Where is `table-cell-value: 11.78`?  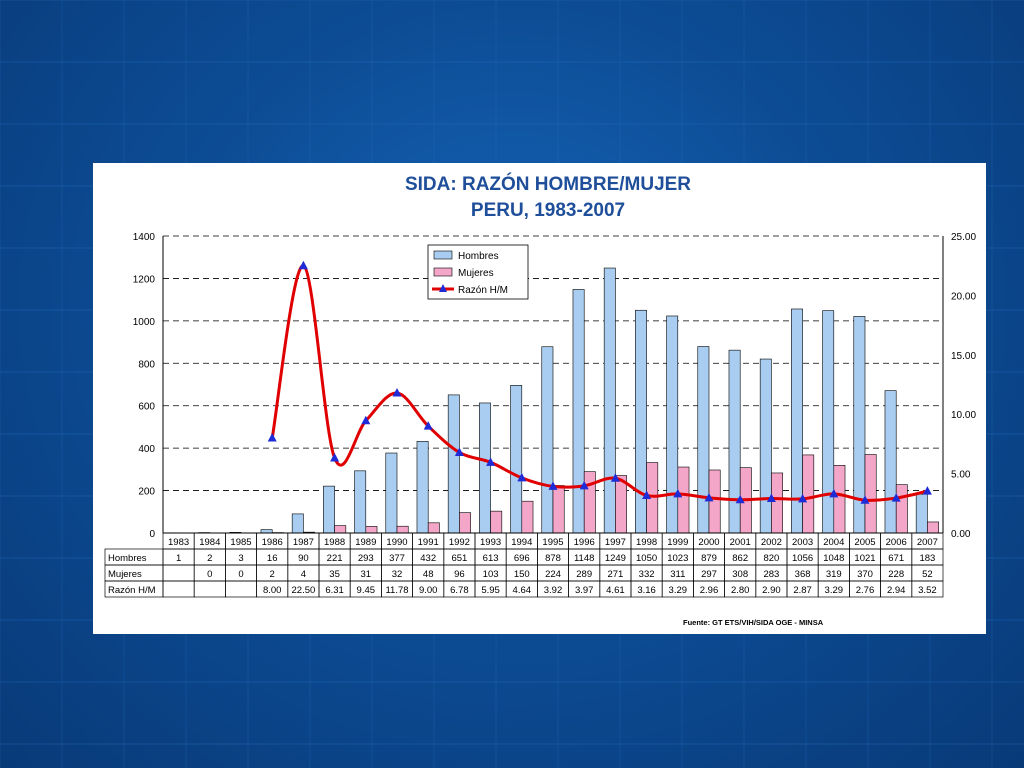
table-cell-value: 11.78 is located at coordinates (396, 590).